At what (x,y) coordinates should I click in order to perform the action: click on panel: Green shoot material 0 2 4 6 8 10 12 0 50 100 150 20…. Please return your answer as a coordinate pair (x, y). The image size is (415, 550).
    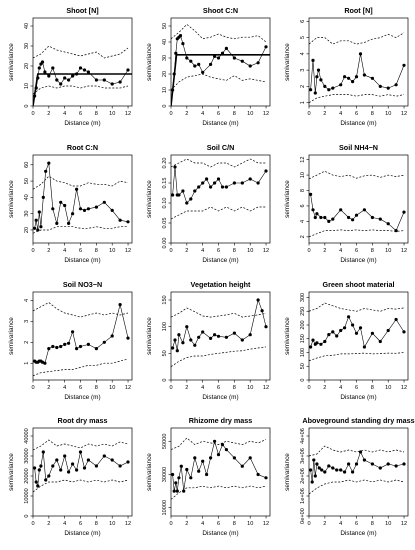
    Looking at the image, I should click on (346, 340).